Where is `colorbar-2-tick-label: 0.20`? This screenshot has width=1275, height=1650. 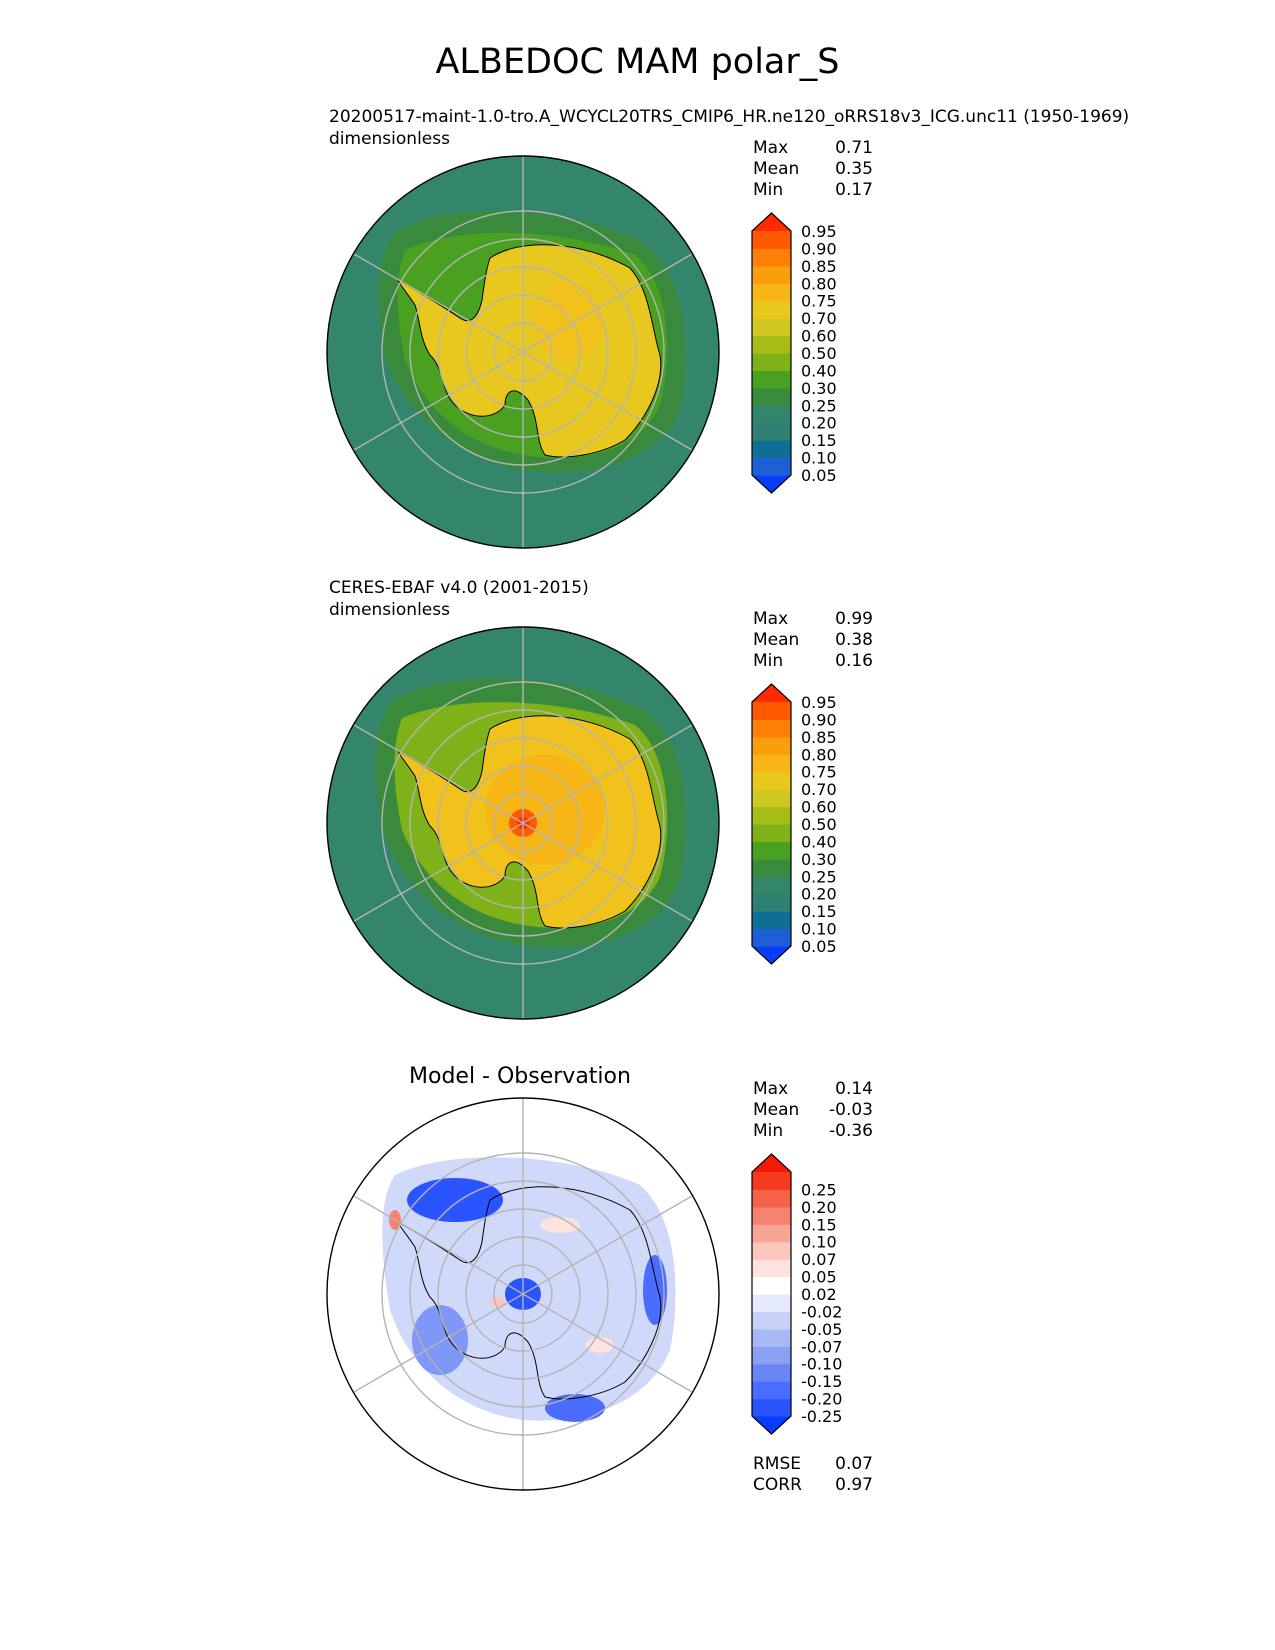
colorbar-2-tick-label: 0.20 is located at coordinates (819, 894).